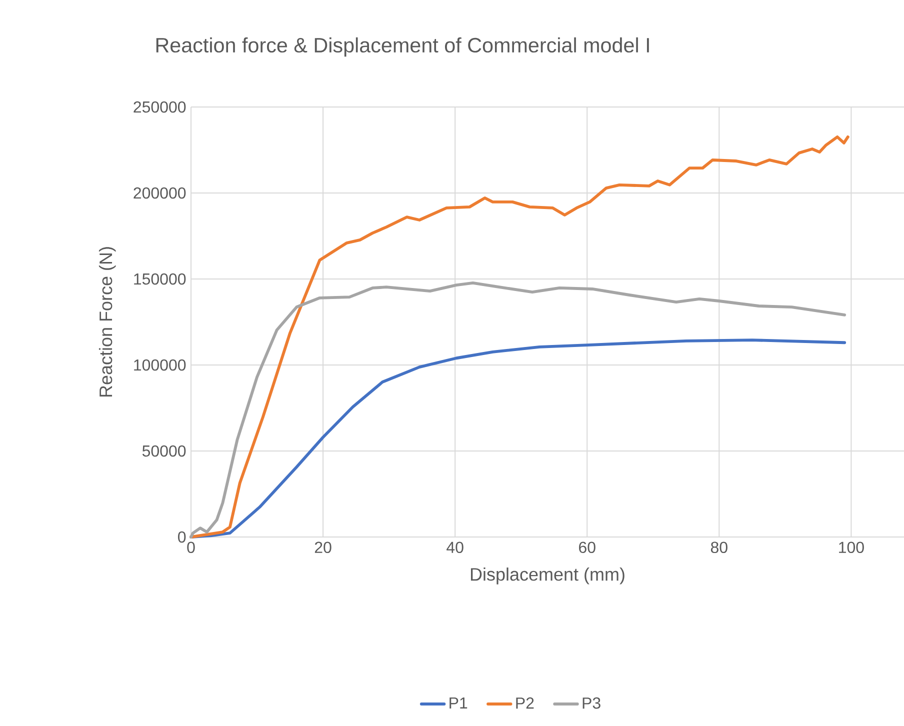 The width and height of the screenshot is (904, 726). What do you see at coordinates (402, 47) in the screenshot?
I see `chart-title: Reaction force & Displacement of Commercial model I` at bounding box center [402, 47].